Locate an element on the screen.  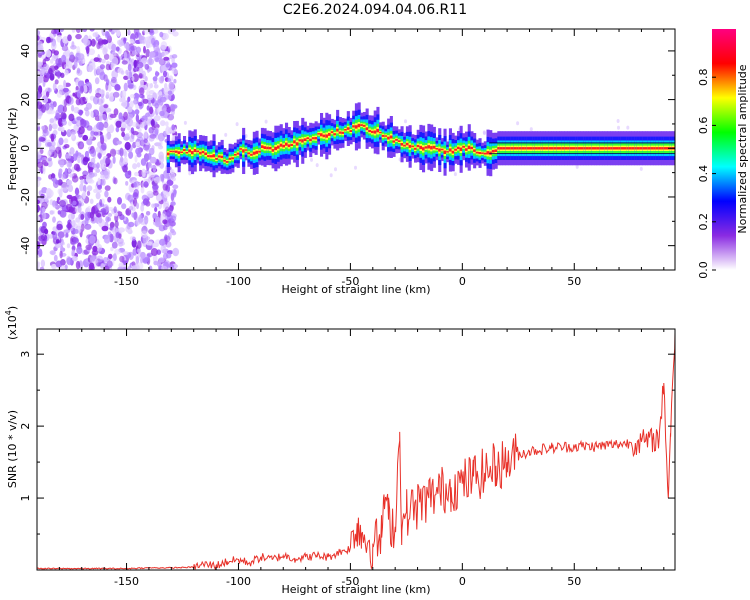
colorbar-tick-label: 0.6 is located at coordinates (703, 125).